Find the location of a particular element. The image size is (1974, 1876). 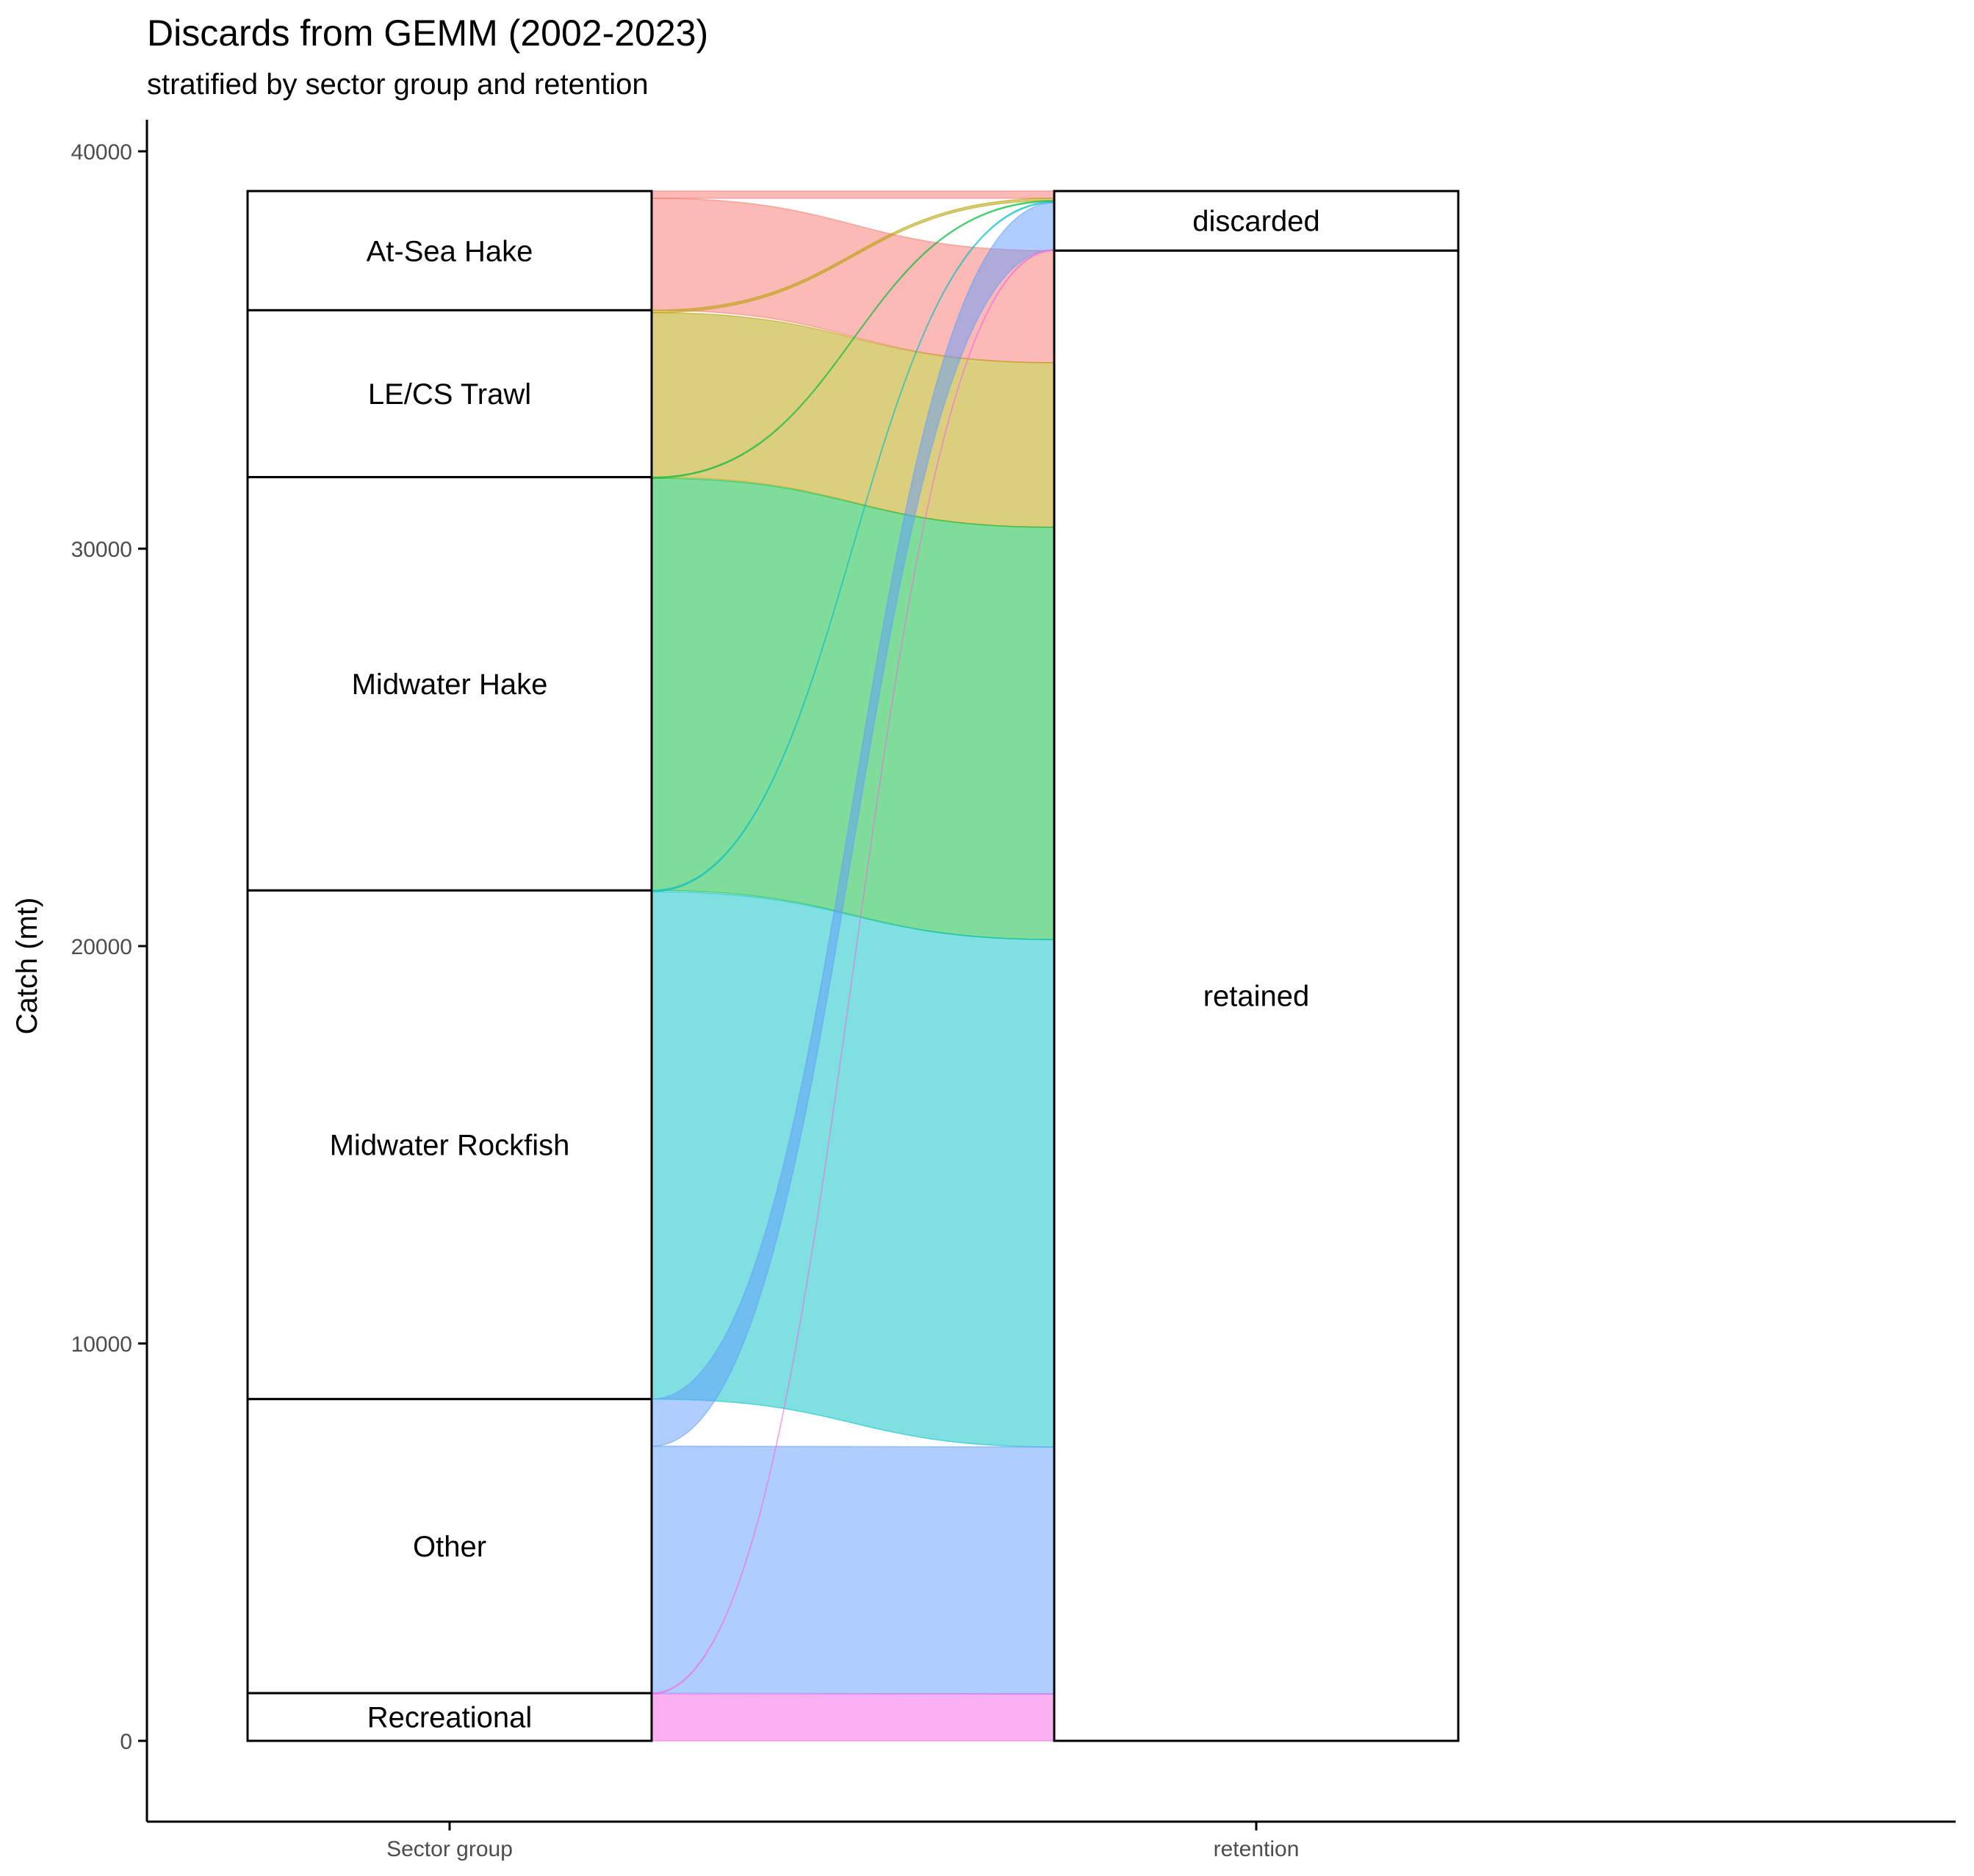

chart-title: Discards from GEMM (2002-2023) is located at coordinates (427, 33).